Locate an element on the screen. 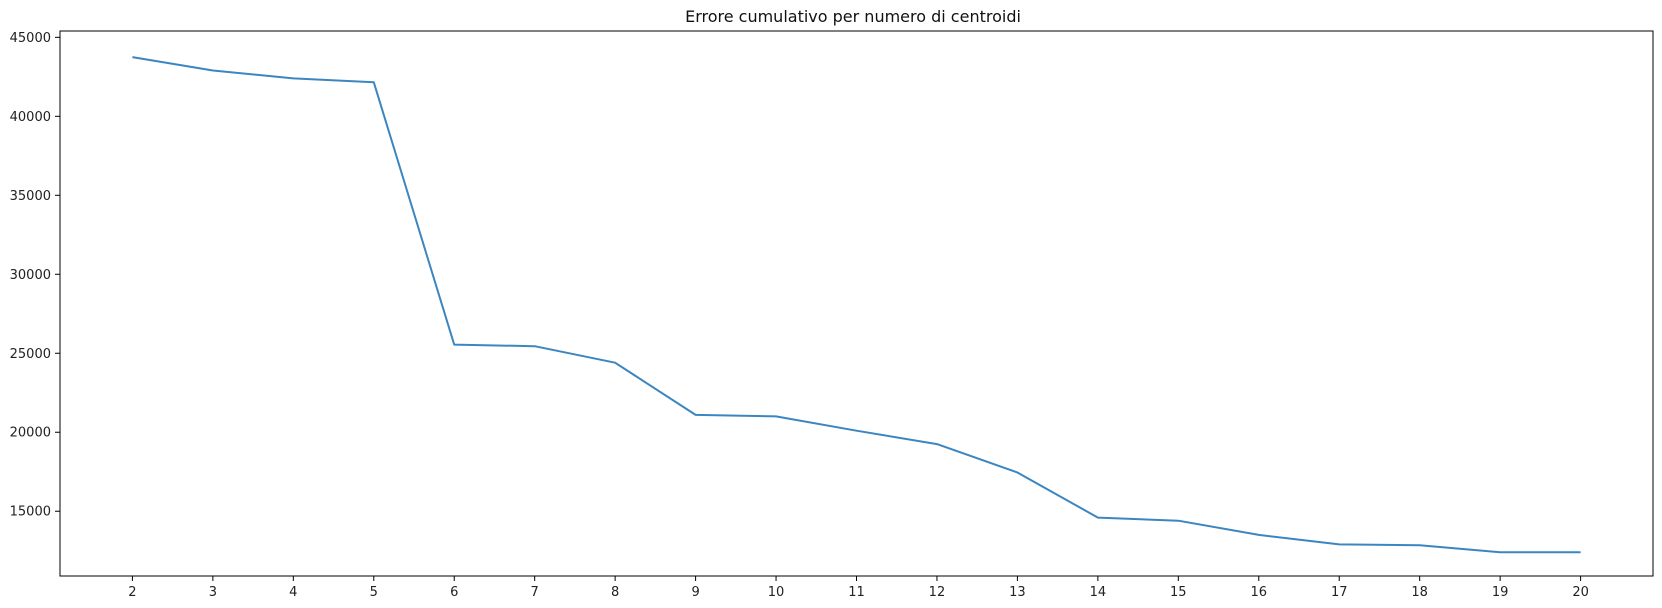 The width and height of the screenshot is (1662, 608). y-tick-label: 40000 is located at coordinates (30, 117).